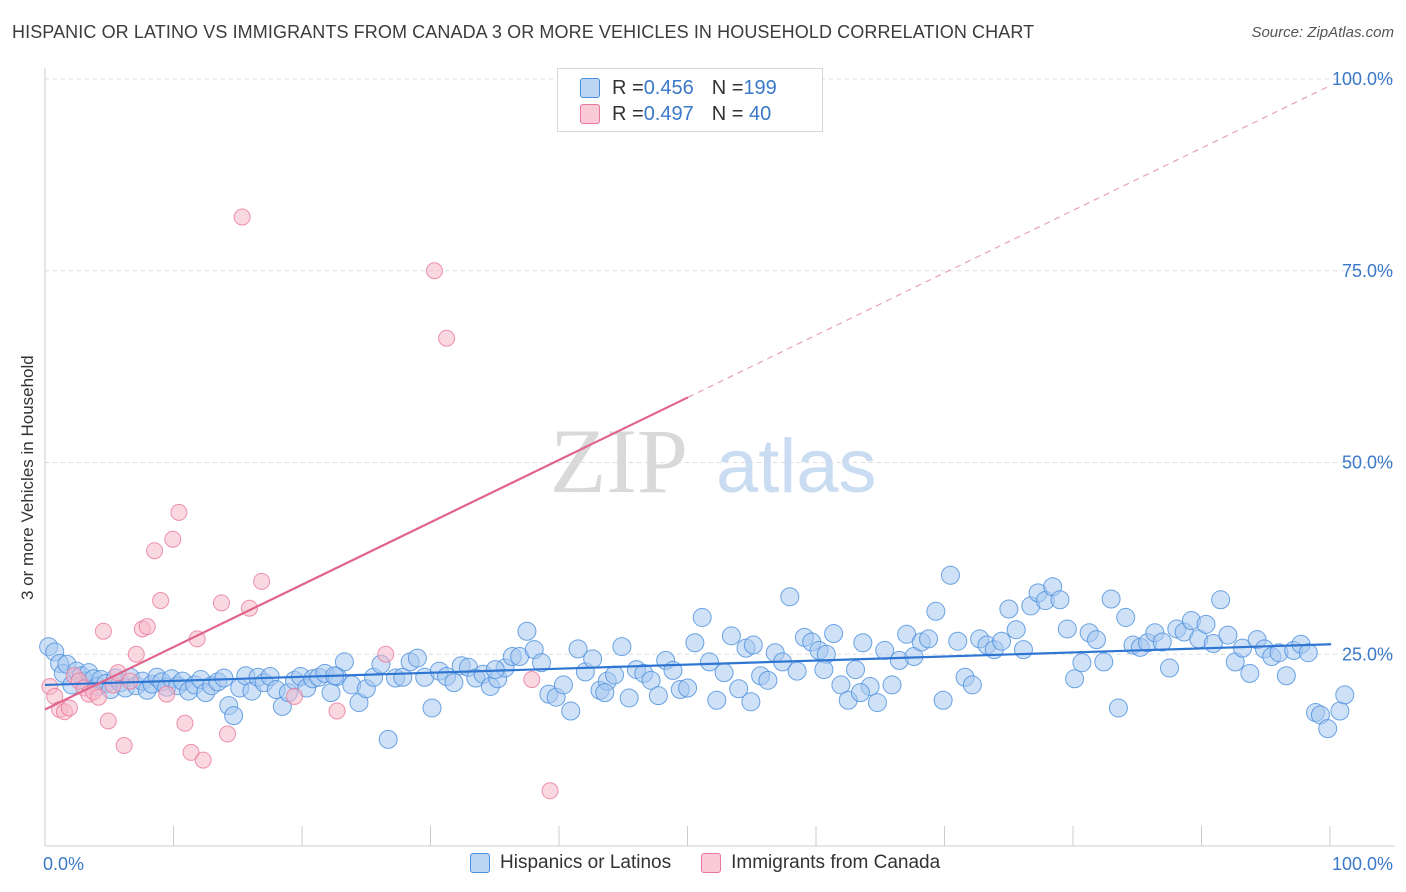  I want to click on y-tick-label: 50.0%, so click(1367, 463).